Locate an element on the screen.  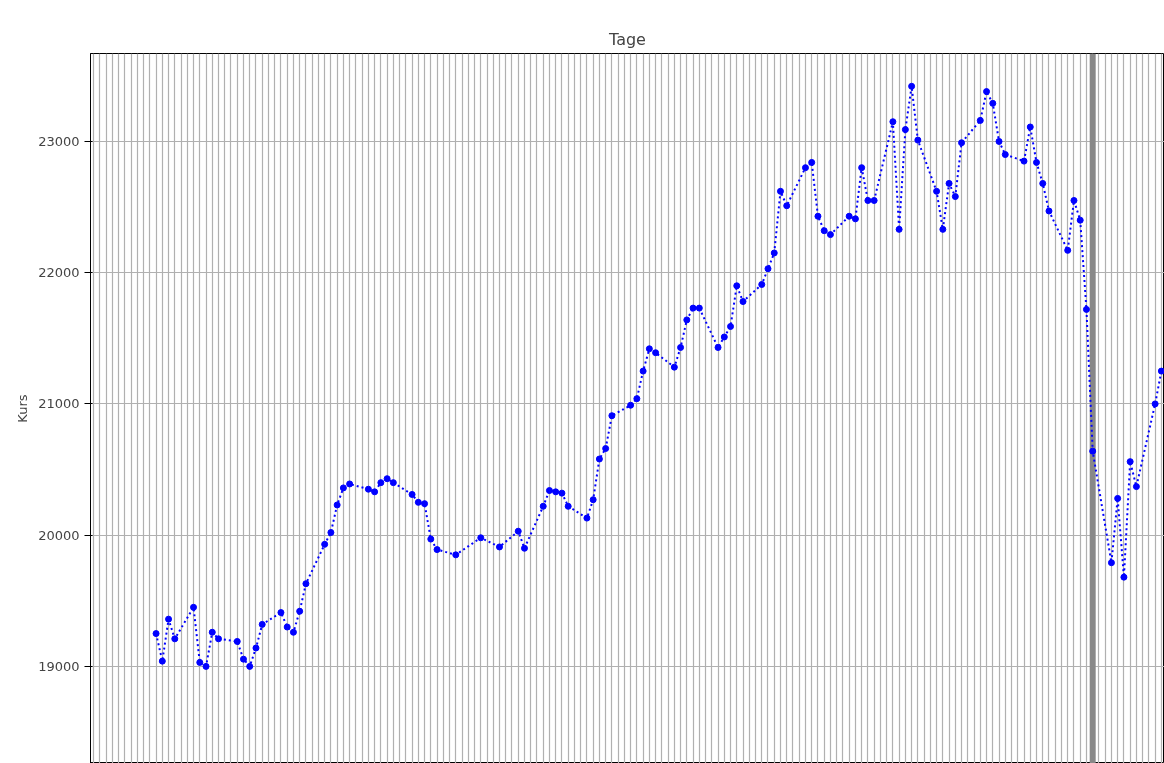
y-tick-label: 22000 is located at coordinates (59, 273).